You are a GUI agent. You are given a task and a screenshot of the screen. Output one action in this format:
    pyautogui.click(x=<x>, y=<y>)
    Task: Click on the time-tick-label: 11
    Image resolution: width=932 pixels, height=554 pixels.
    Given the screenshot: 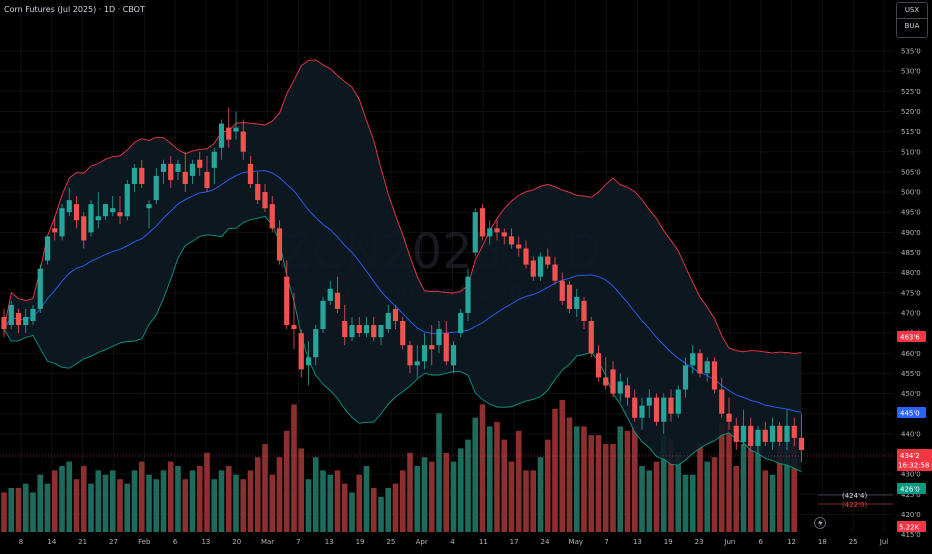 What is the action you would take?
    pyautogui.click(x=483, y=542)
    